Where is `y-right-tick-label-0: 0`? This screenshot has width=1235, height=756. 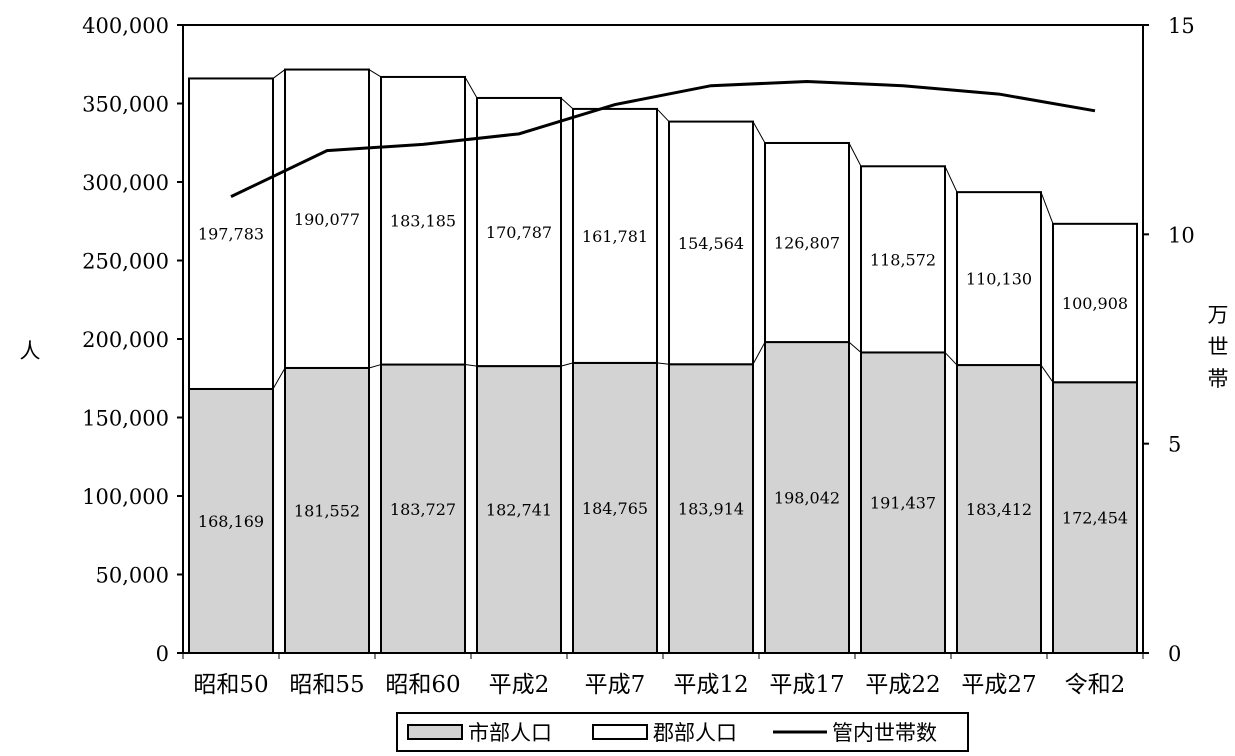
y-right-tick-label-0: 0 is located at coordinates (1174, 654).